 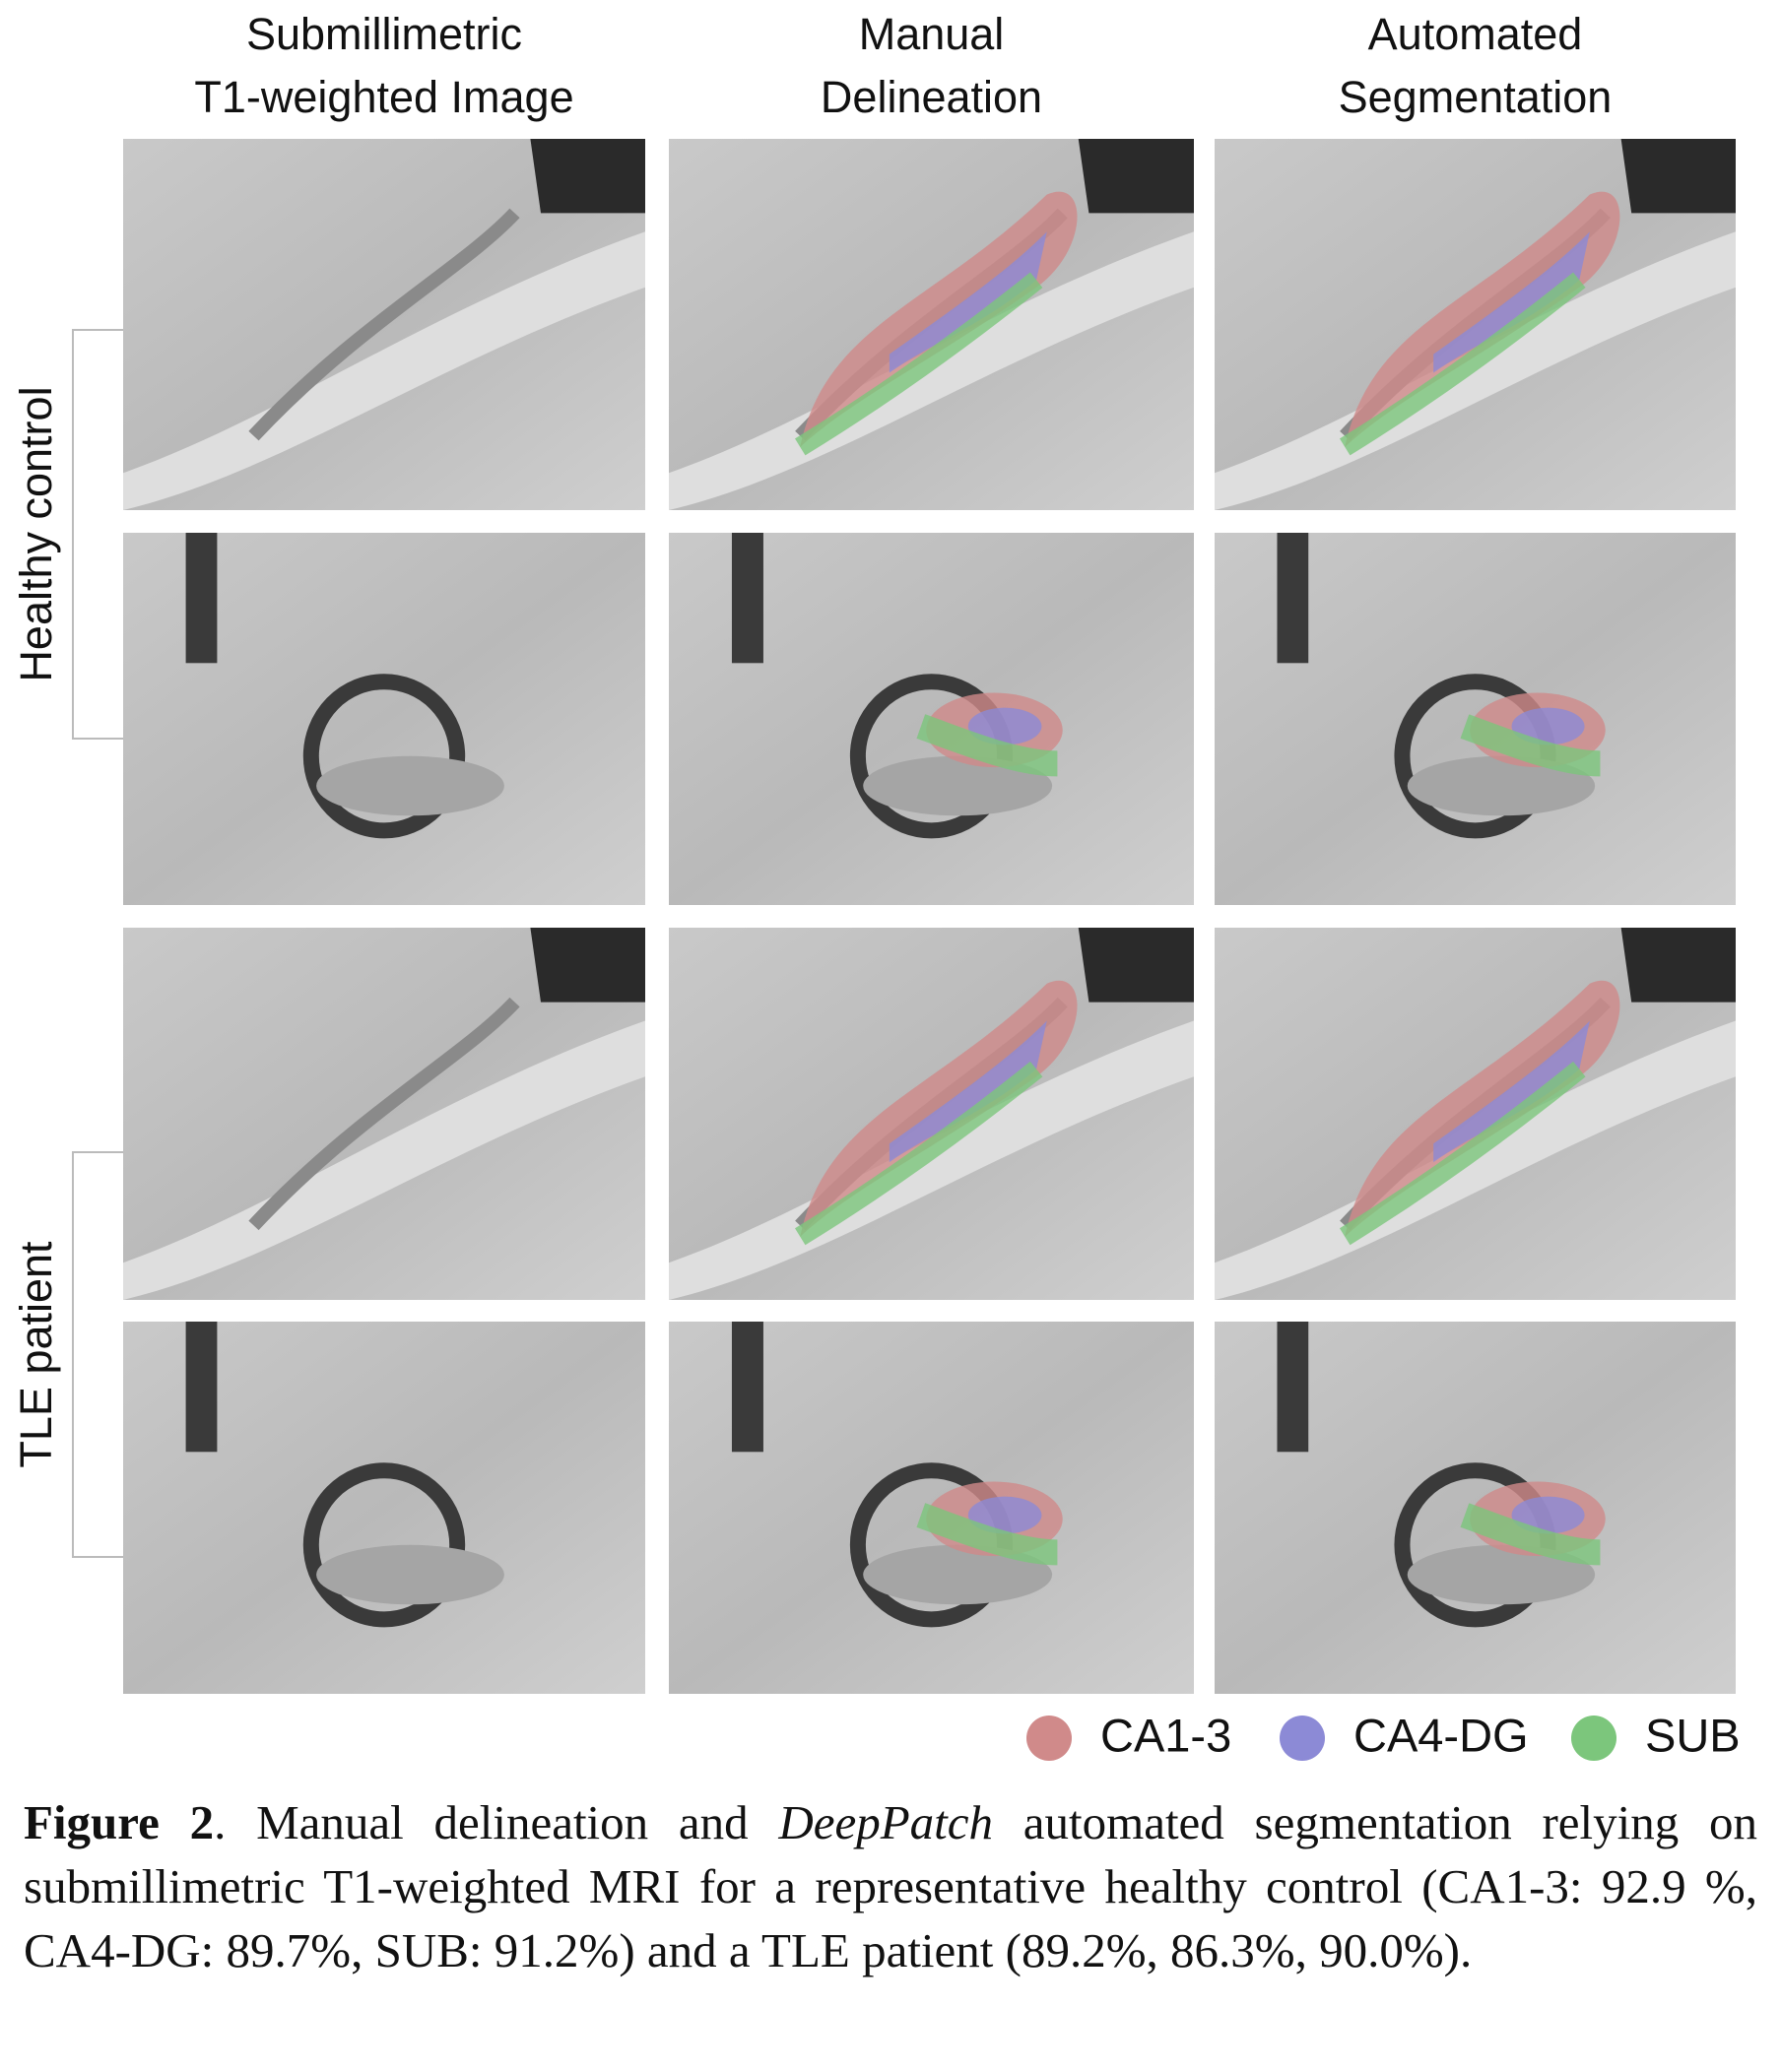 What do you see at coordinates (383, 97) in the screenshot?
I see `column-header: T1-weighted Image` at bounding box center [383, 97].